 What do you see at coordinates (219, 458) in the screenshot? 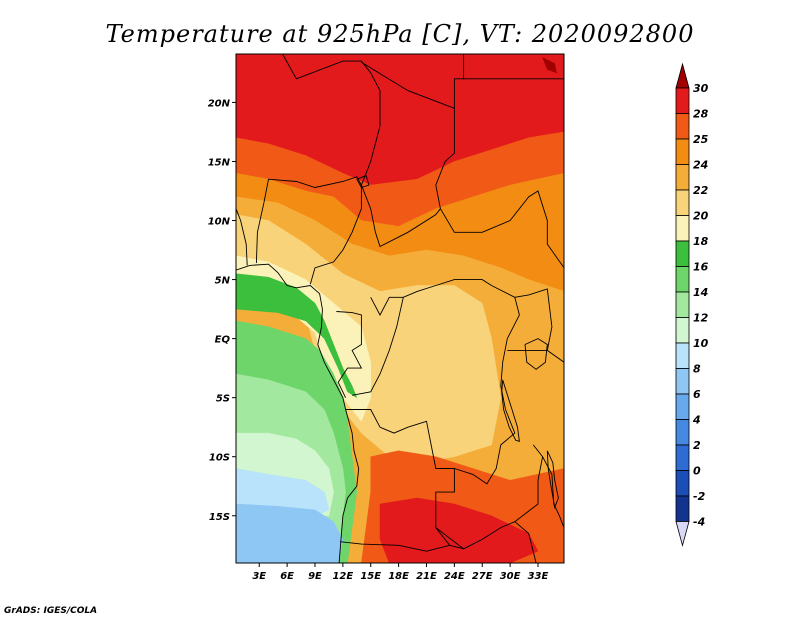
I see `y-tick-label: 10S` at bounding box center [219, 458].